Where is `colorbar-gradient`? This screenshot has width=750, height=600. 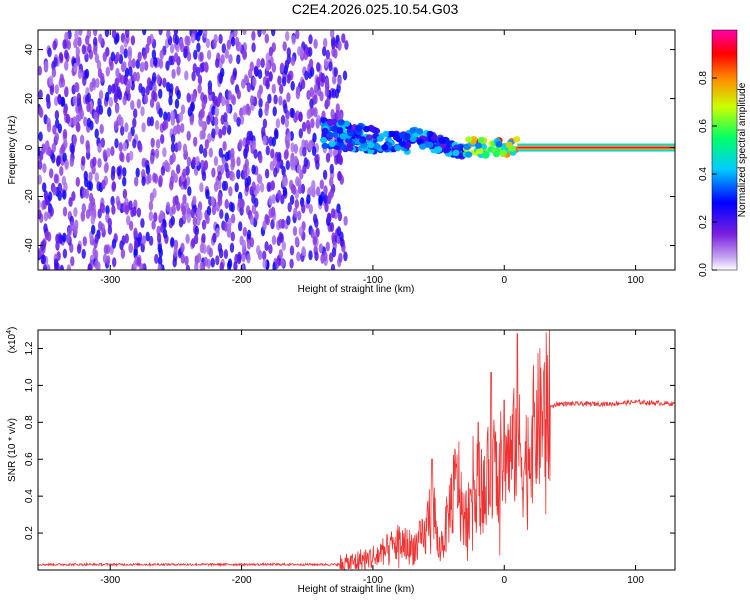 colorbar-gradient is located at coordinates (724, 150).